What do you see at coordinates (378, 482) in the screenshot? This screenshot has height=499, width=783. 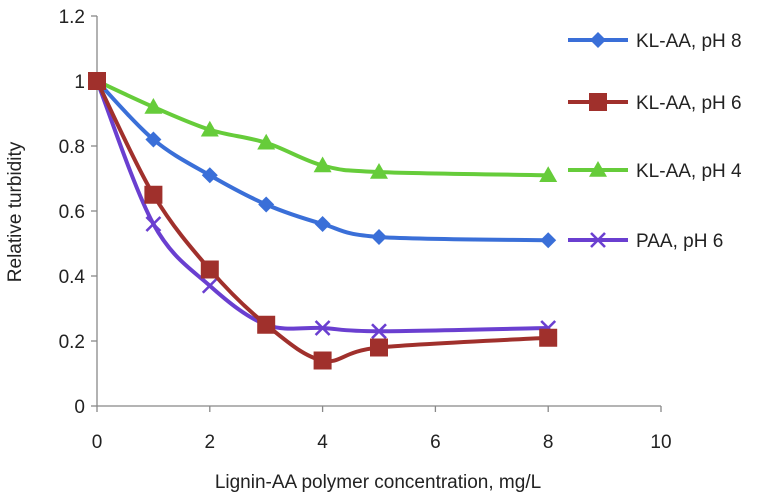 I see `x-axis-label: Lignin-AA polymer concentration, mg/L` at bounding box center [378, 482].